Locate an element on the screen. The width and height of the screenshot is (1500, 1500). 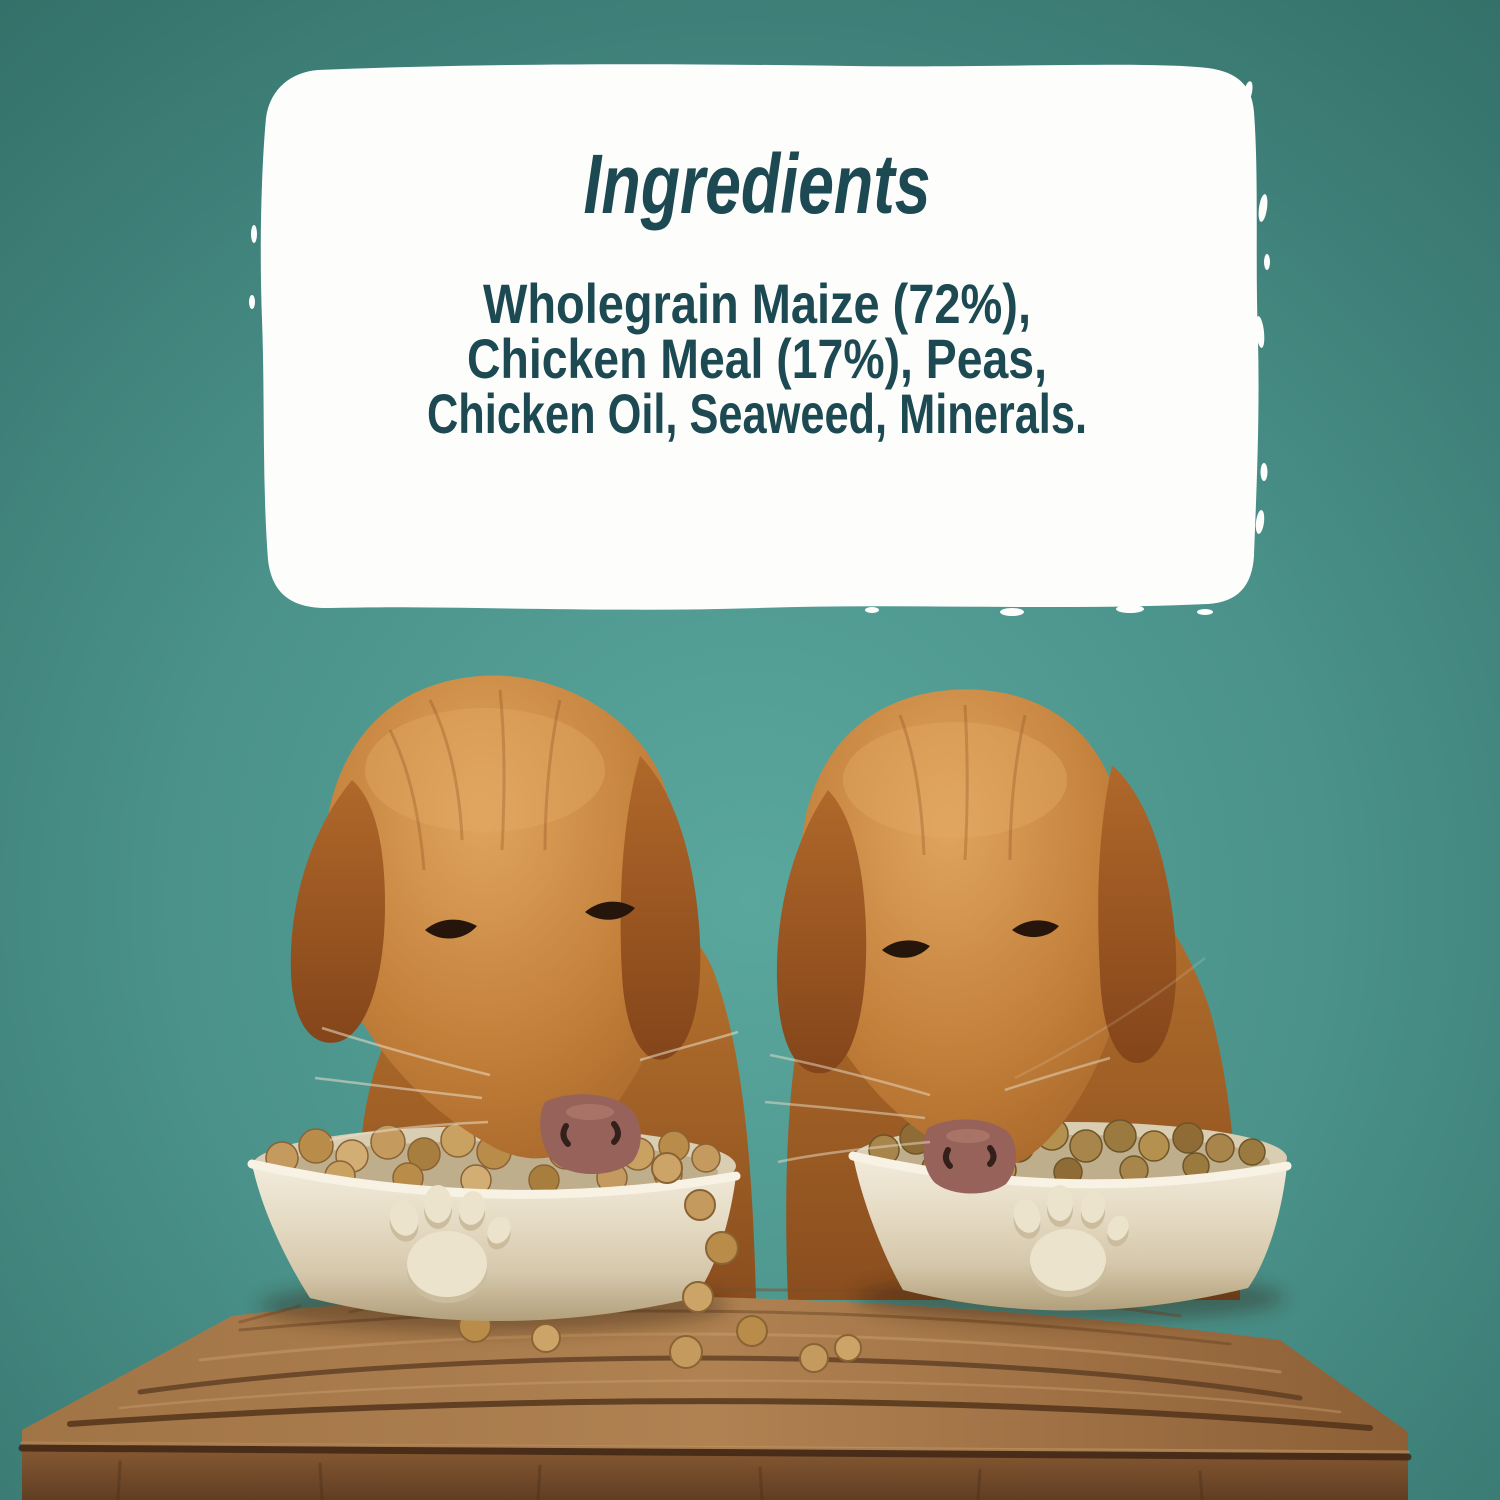
wooden-crate is located at coordinates (715, 1393).